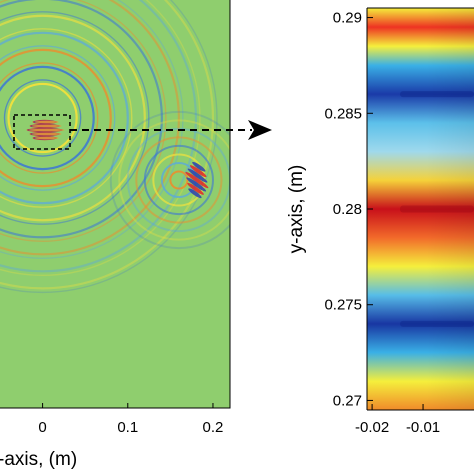  I want to click on left-x-tick-label: 0.2, so click(213, 427).